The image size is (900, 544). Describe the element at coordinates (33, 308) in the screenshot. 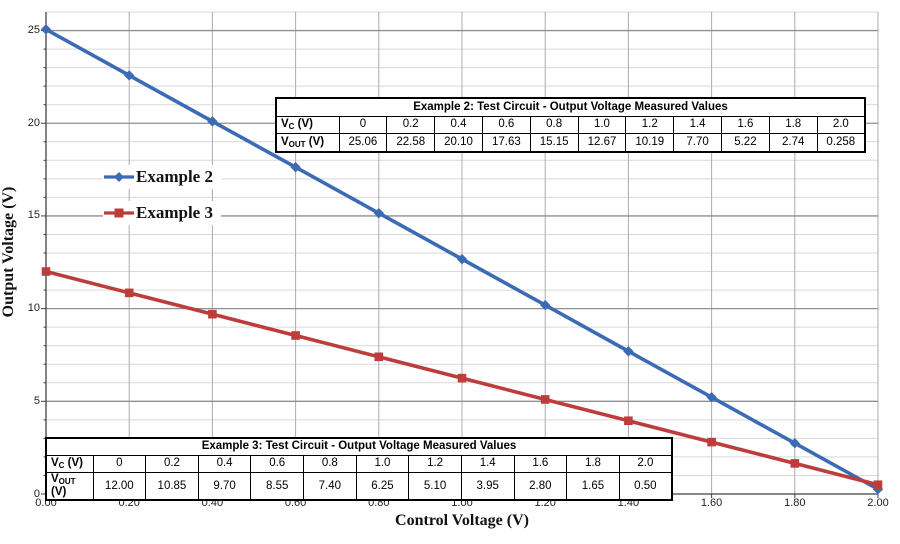

I see `y-tick-label: 10` at that location.